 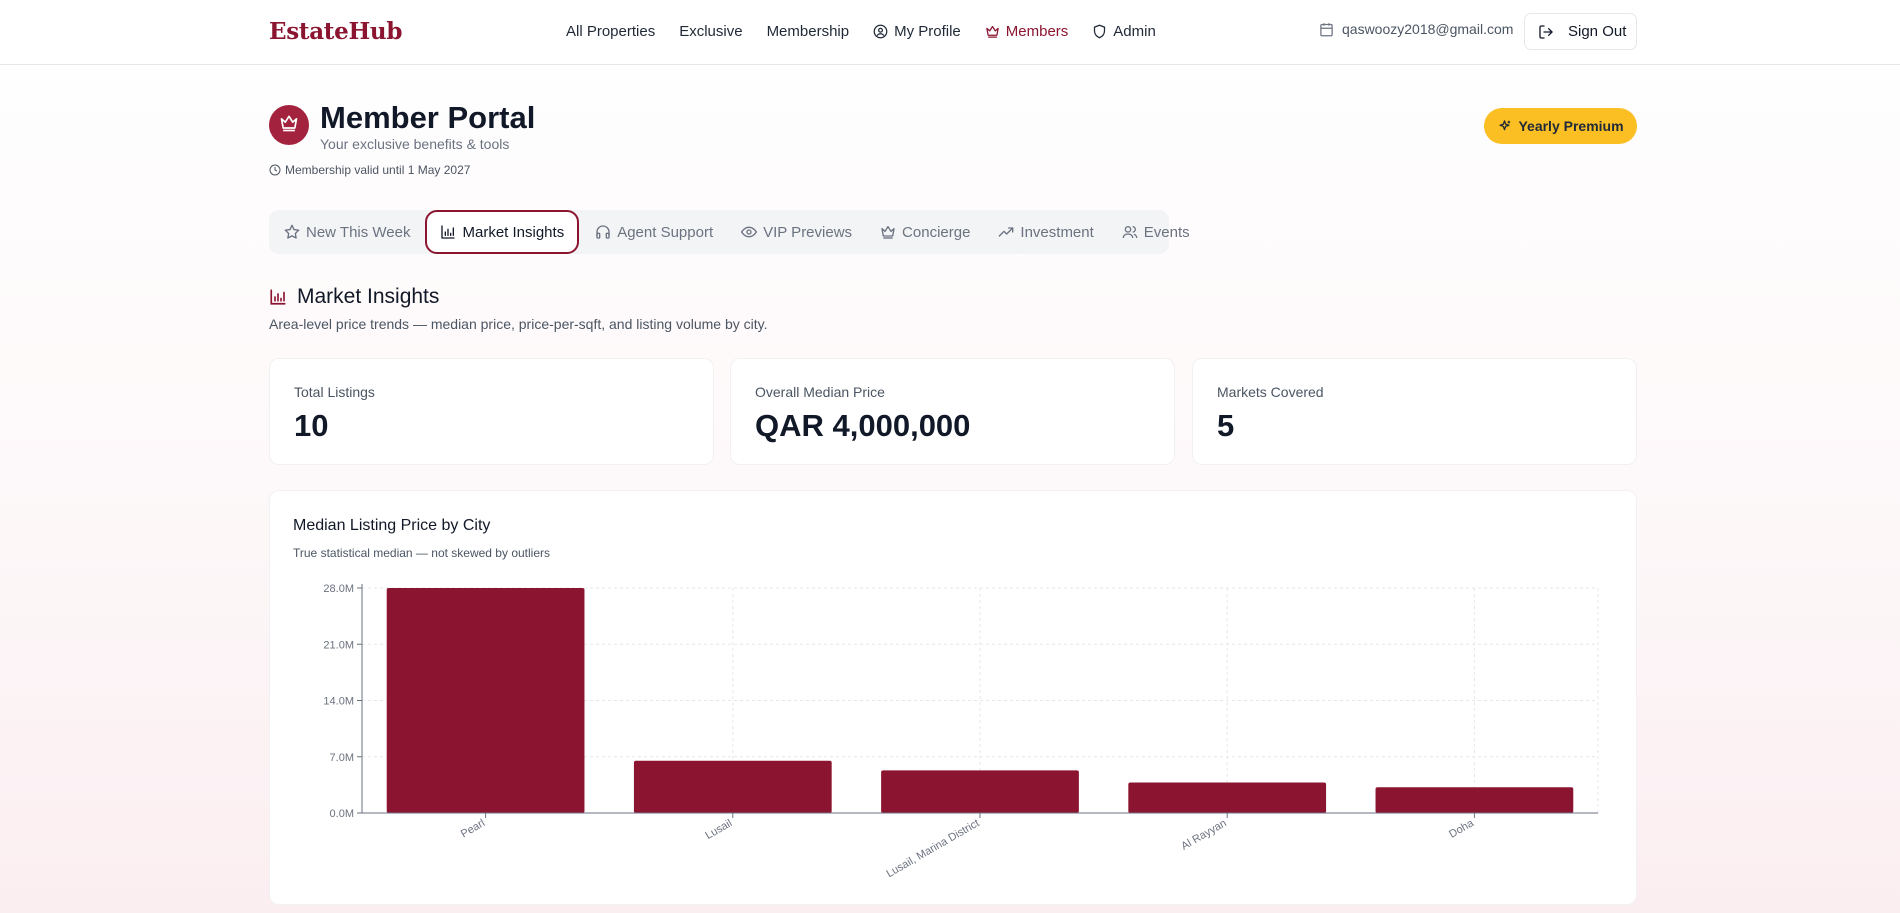 What do you see at coordinates (1504, 126) in the screenshot?
I see `sparkles-icon` at bounding box center [1504, 126].